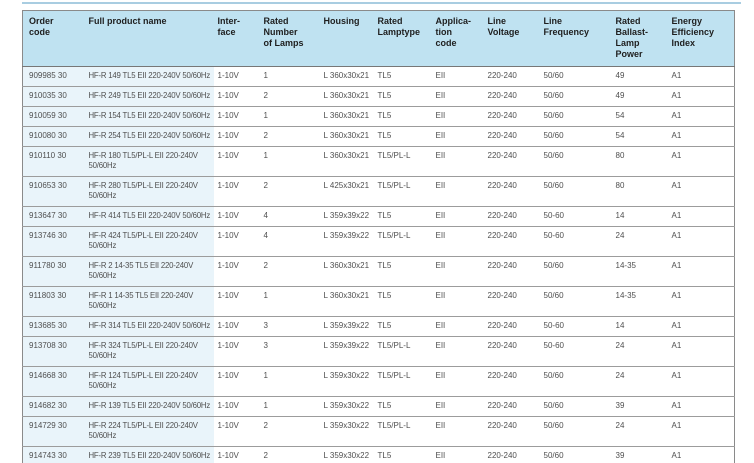  Describe the element at coordinates (53, 76) in the screenshot. I see `cell-order-code: 909985 30` at that location.